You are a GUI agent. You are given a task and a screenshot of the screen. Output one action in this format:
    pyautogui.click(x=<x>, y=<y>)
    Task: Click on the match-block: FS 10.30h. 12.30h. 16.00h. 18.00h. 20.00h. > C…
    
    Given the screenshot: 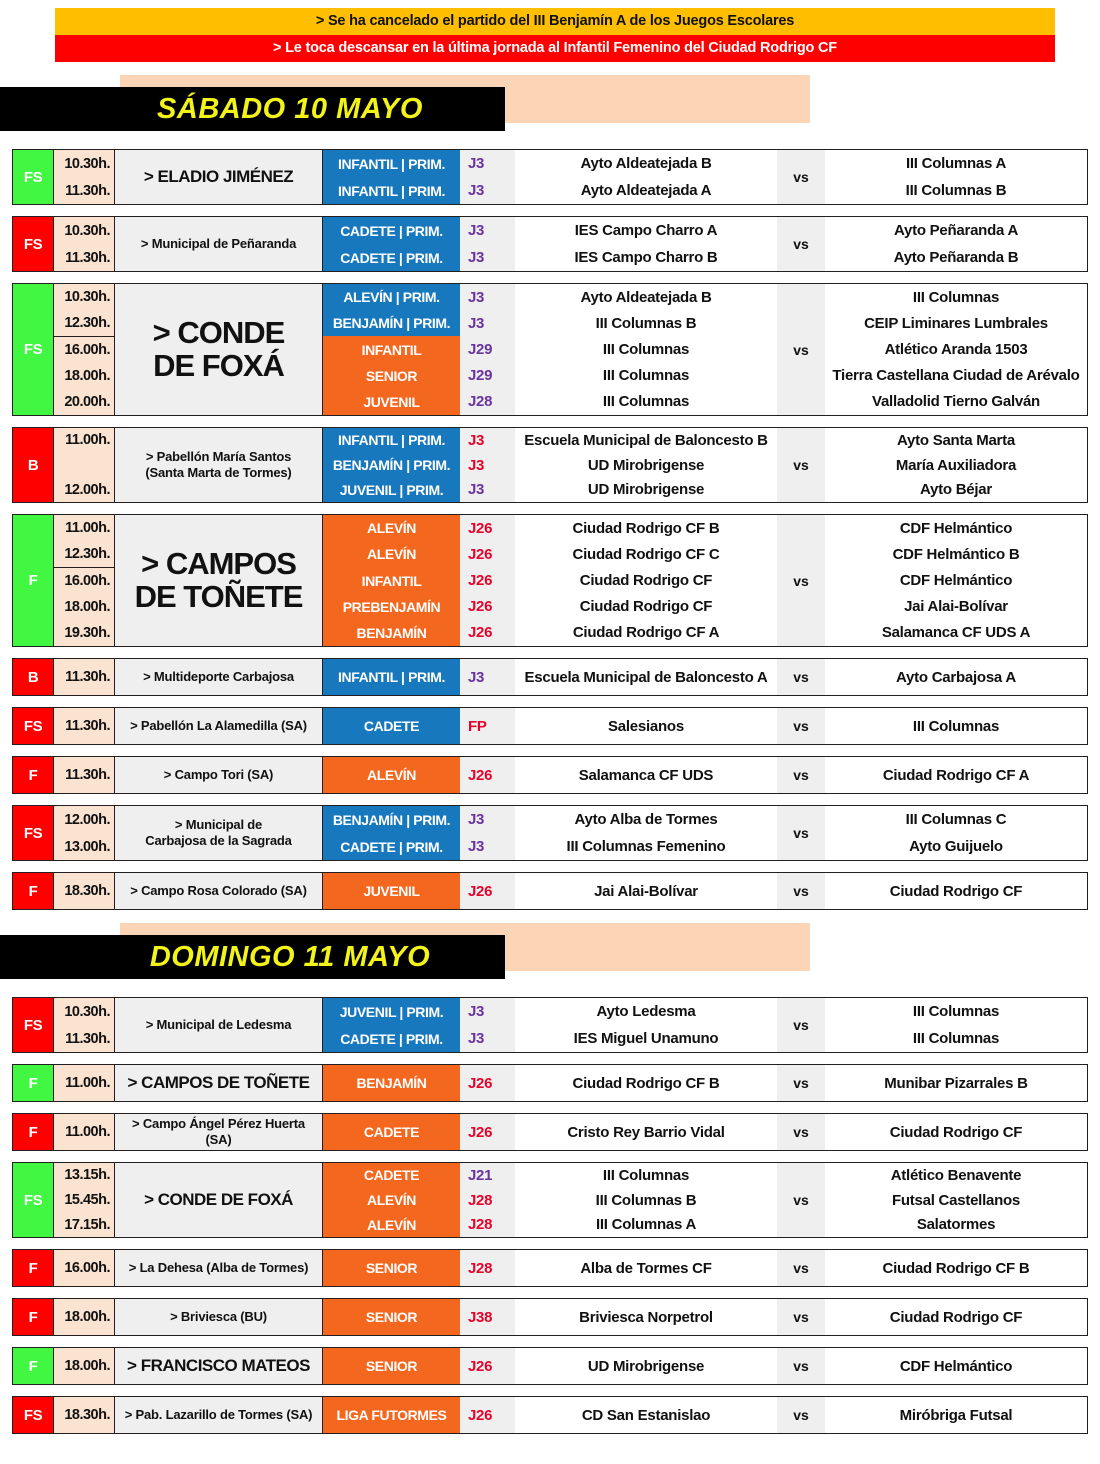 What is the action you would take?
    pyautogui.click(x=550, y=349)
    